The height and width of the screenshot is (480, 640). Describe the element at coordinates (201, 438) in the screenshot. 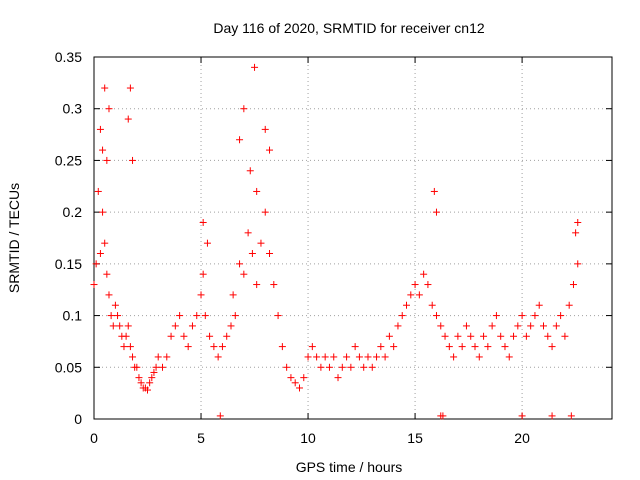

I see `x-tick-label: 5` at that location.